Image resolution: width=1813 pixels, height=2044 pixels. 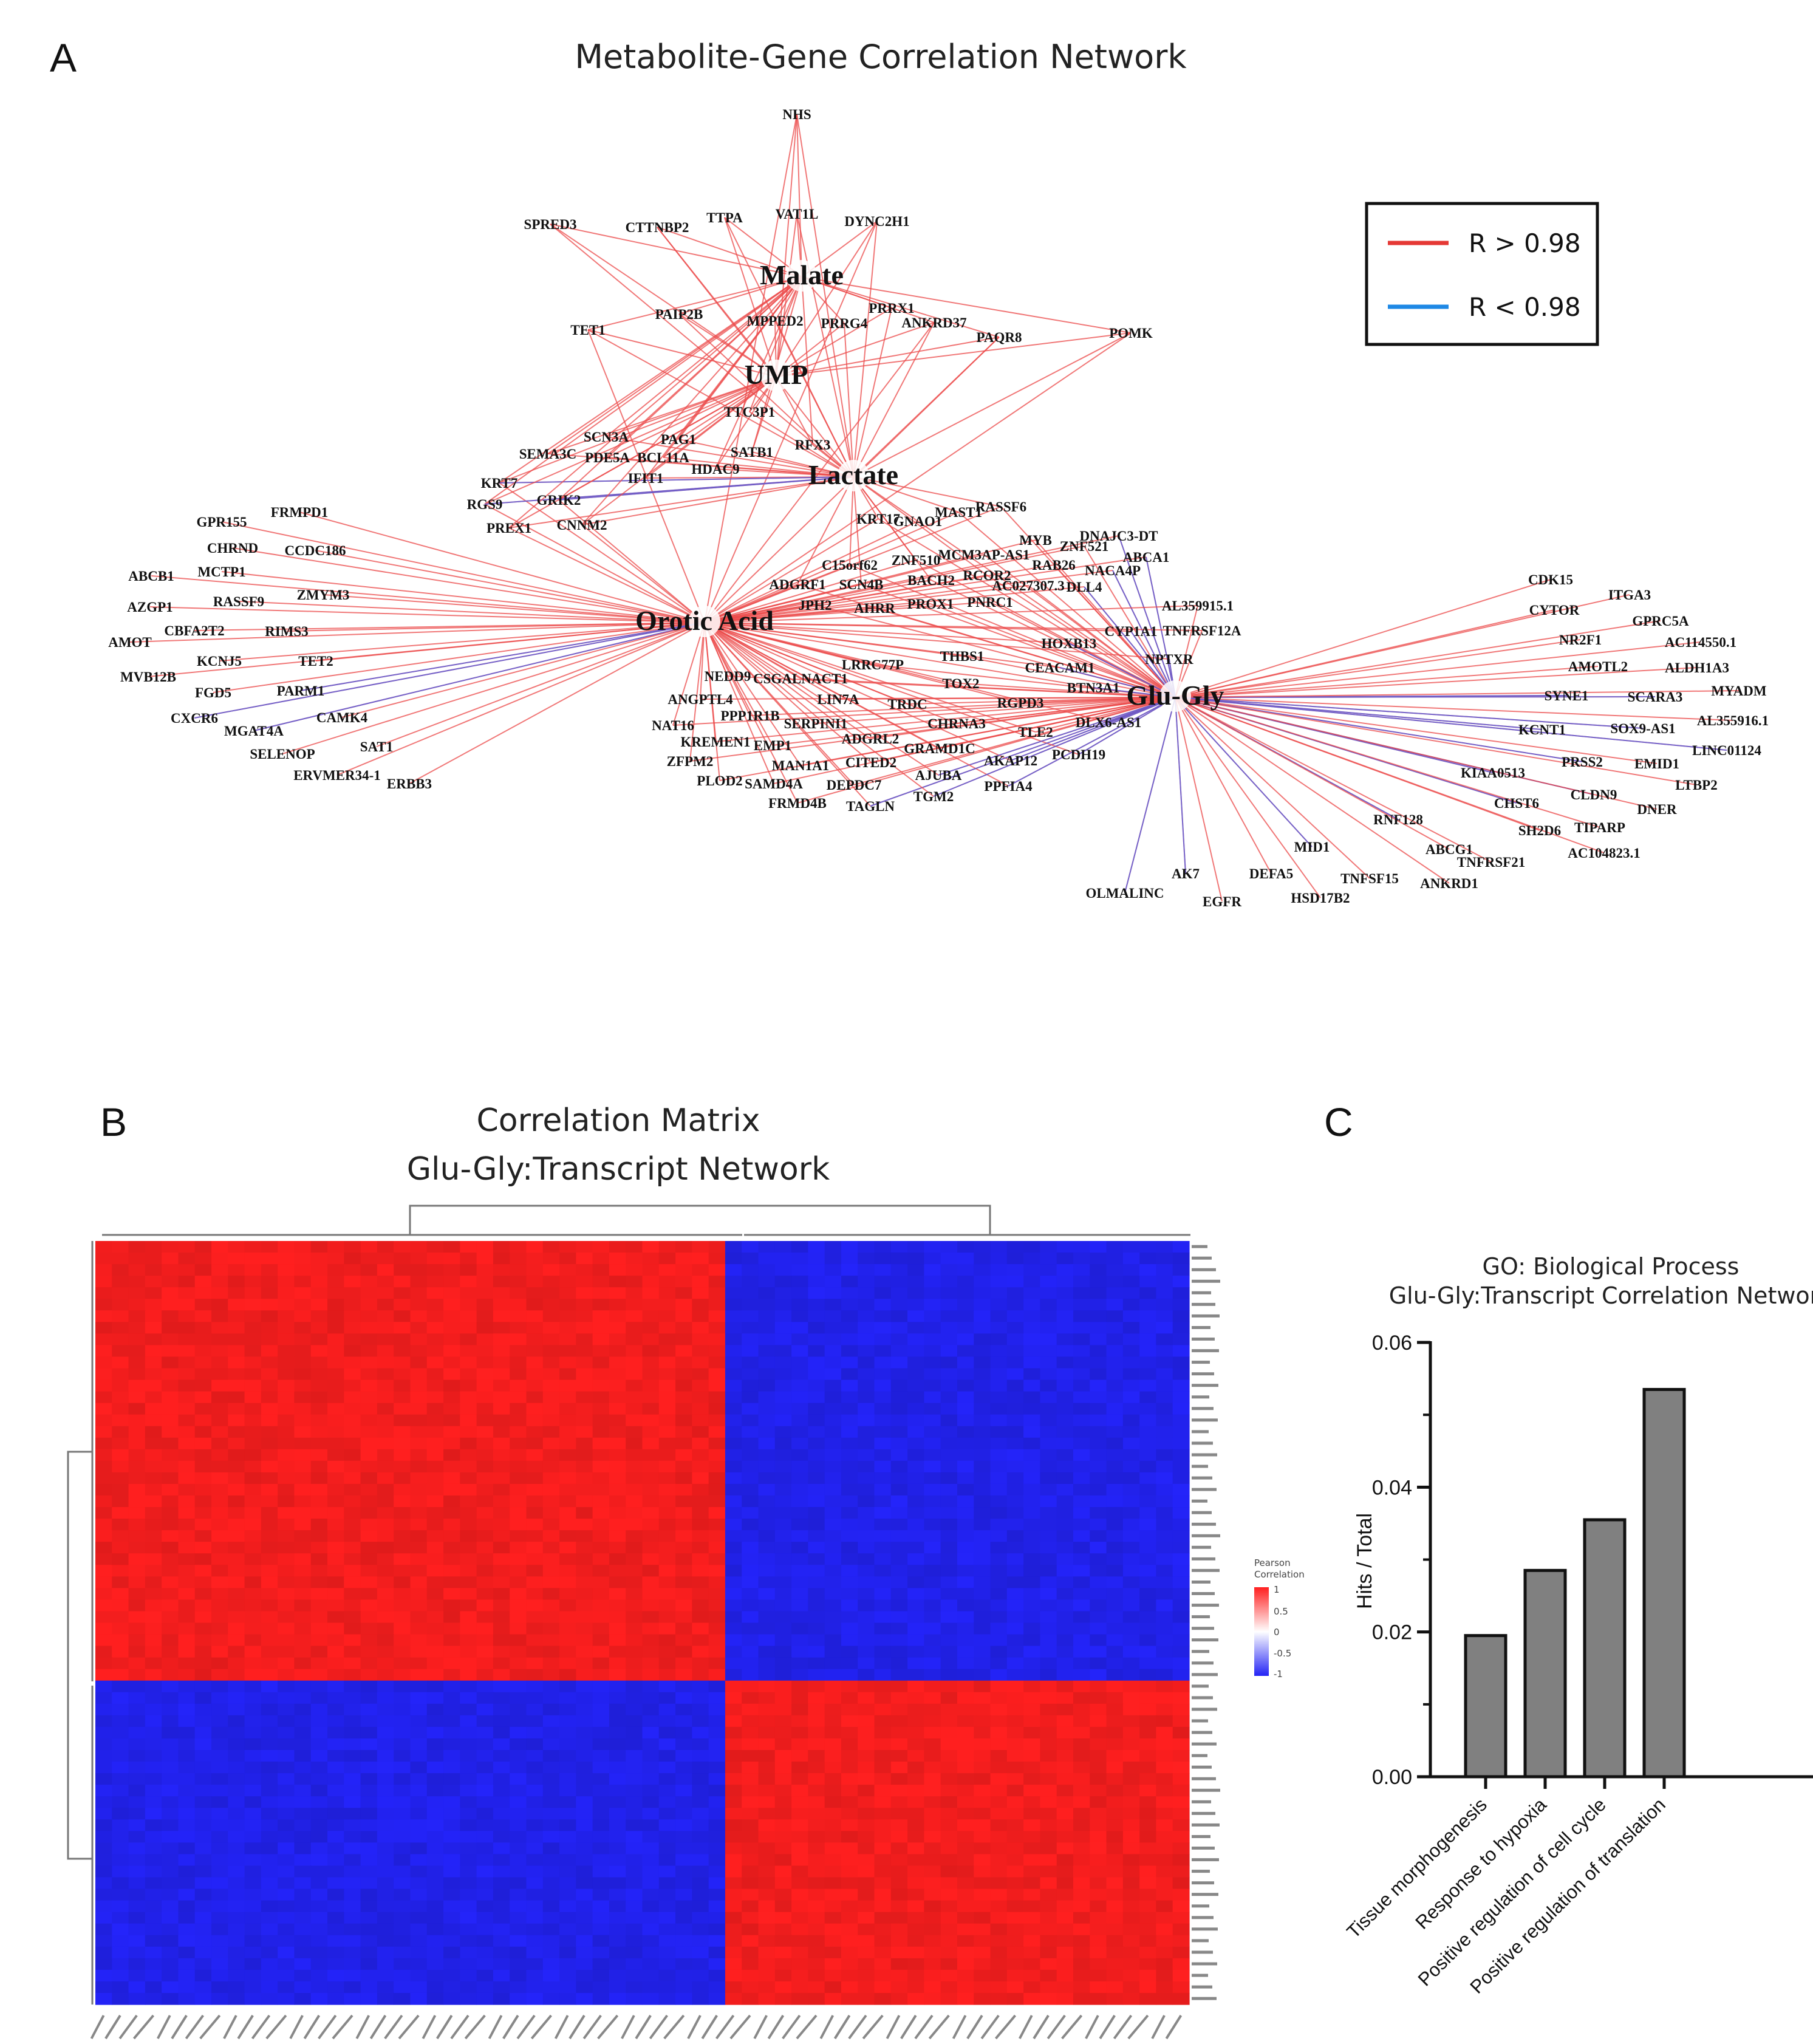 I want to click on edge-rgs9-orotic-acid, so click(x=594, y=563).